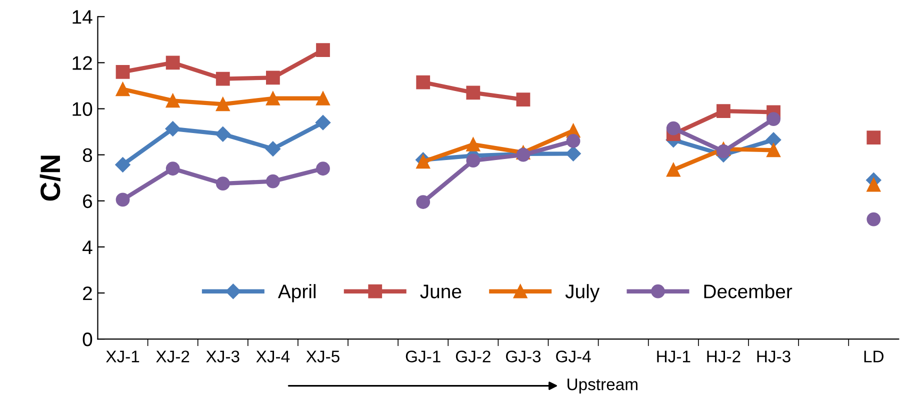 Image resolution: width=905 pixels, height=416 pixels. Describe the element at coordinates (473, 356) in the screenshot. I see `x-tick-label: GJ-2` at that location.